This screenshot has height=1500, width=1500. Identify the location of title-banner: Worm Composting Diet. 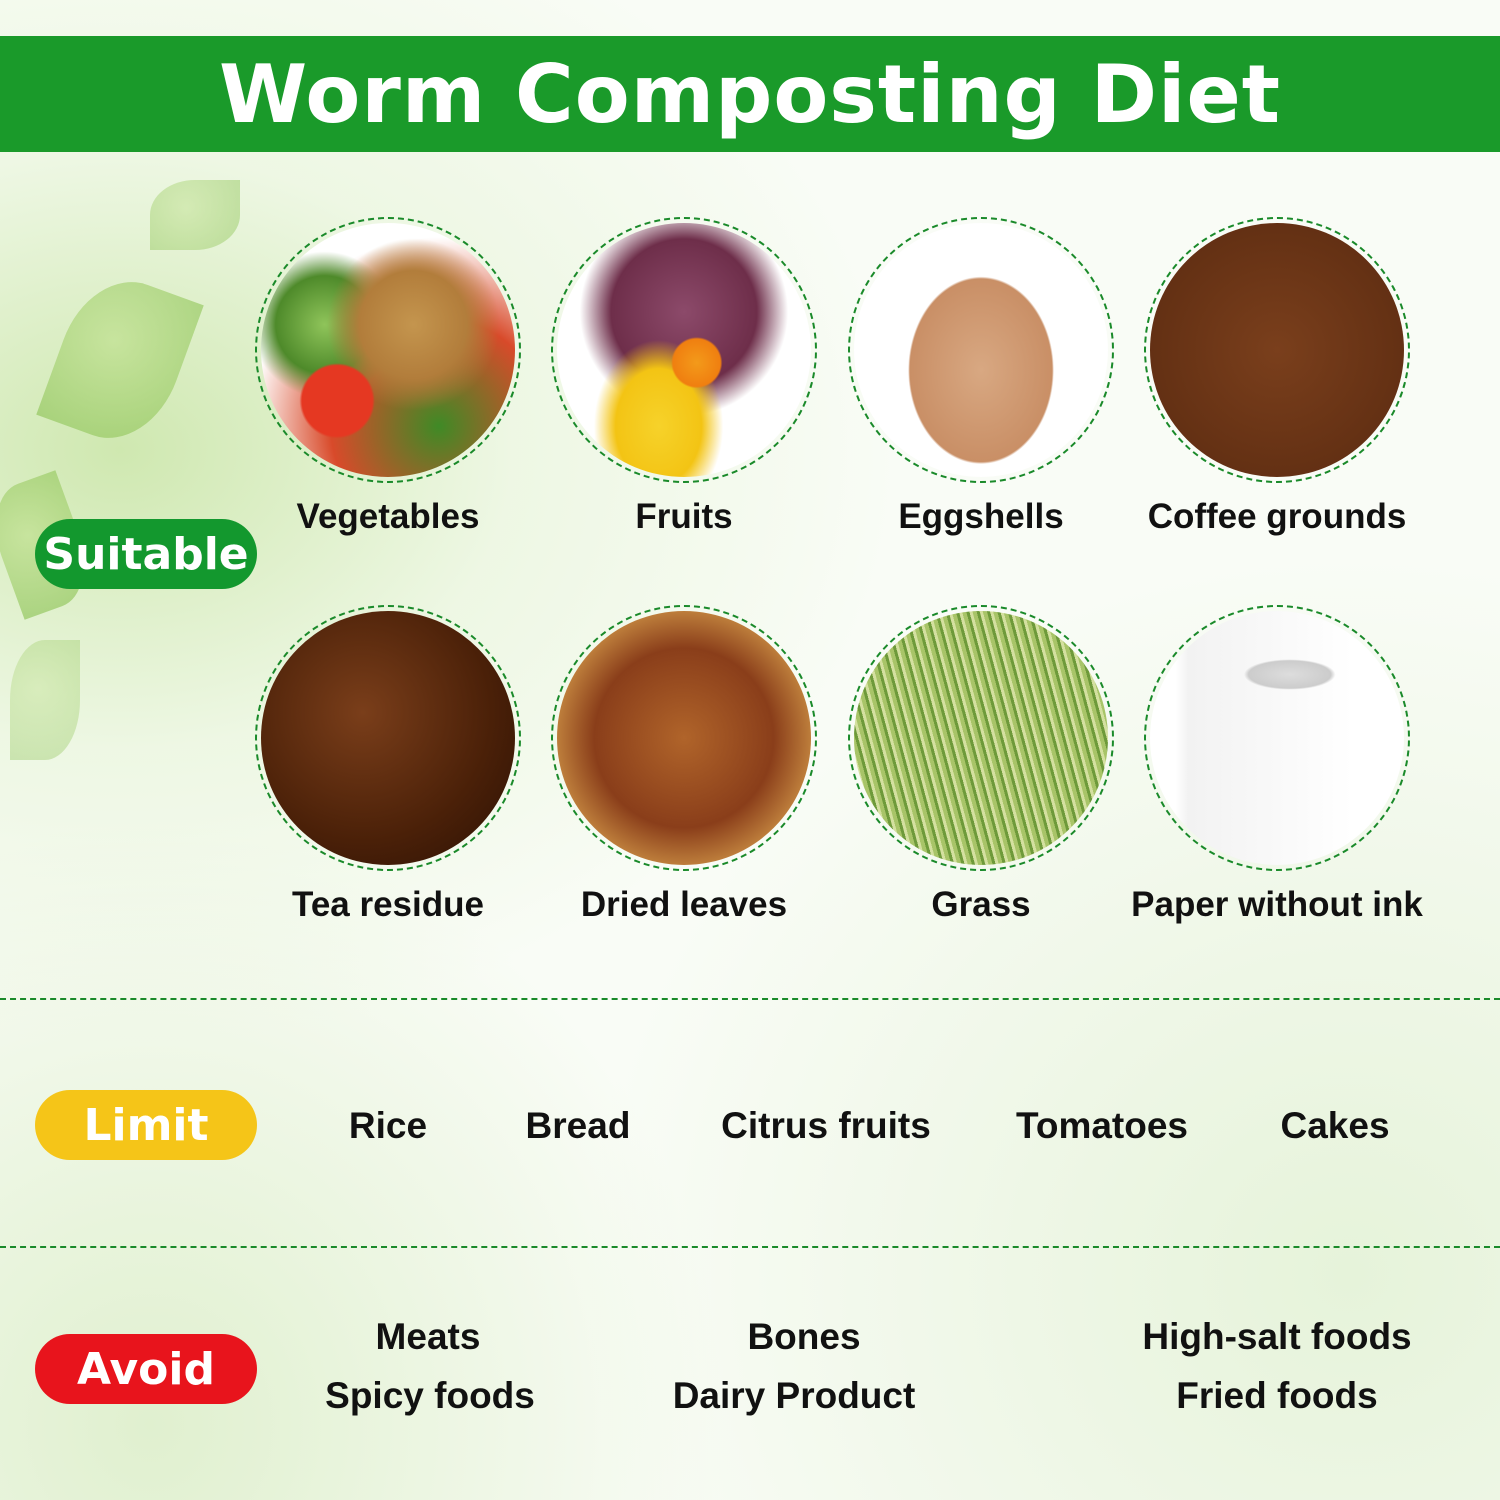
(750, 94).